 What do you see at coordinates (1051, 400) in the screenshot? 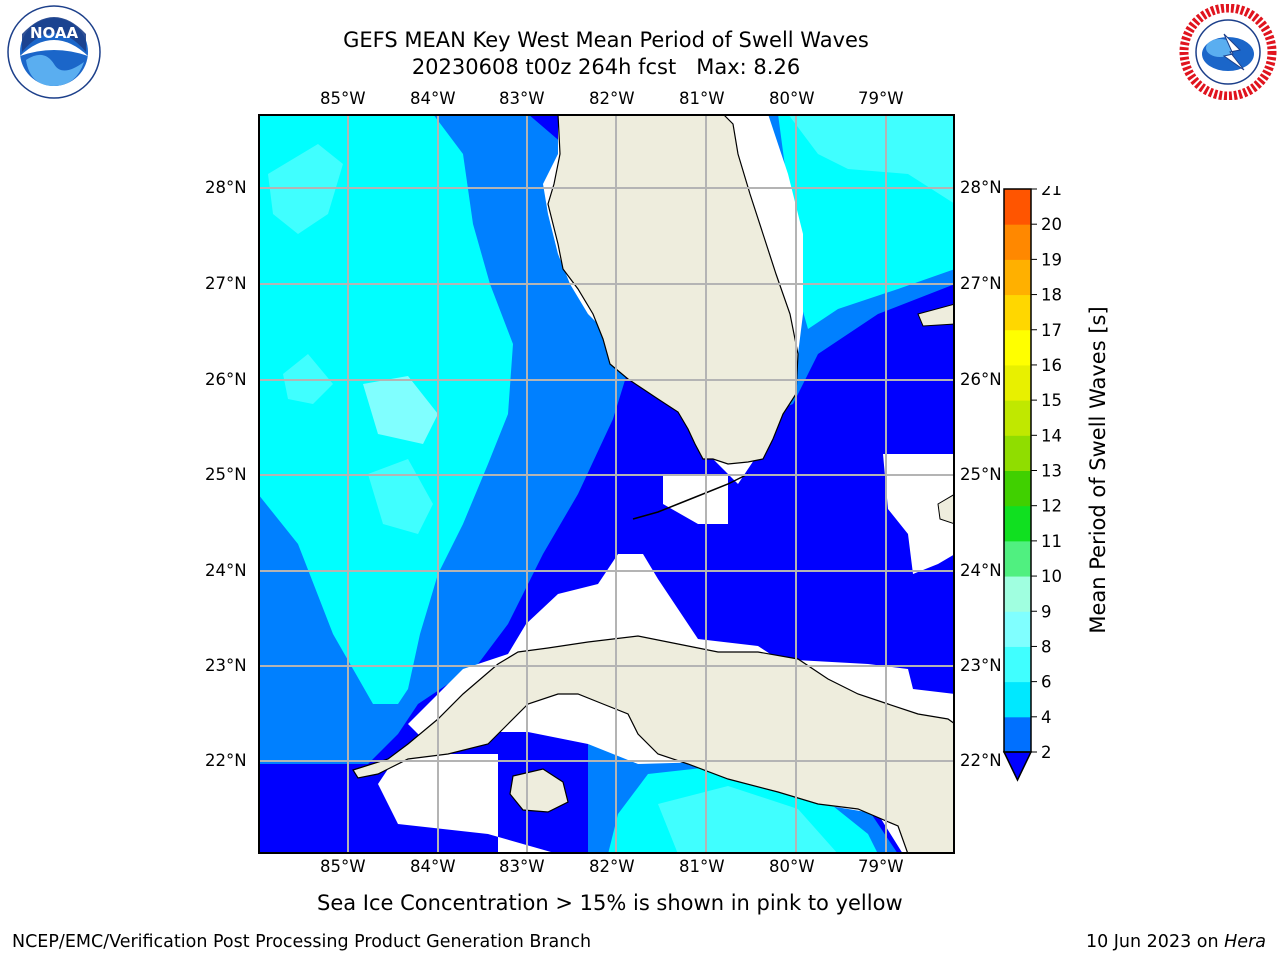
I see `colorbar-tick-label: 15` at bounding box center [1051, 400].